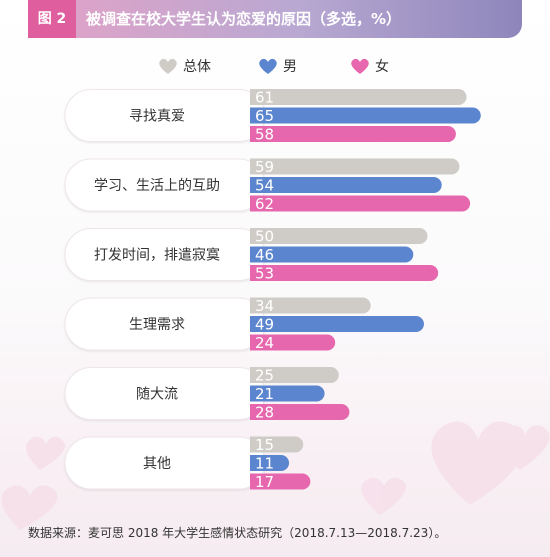 This screenshot has height=557, width=550. I want to click on category-label: 打发时间，排遣寂寞, so click(157, 255).